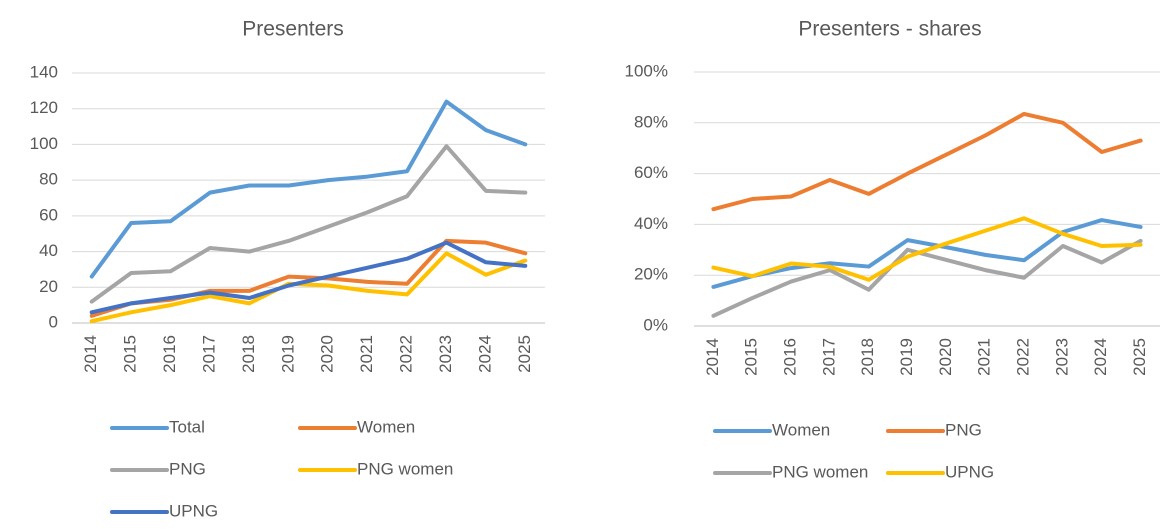  What do you see at coordinates (651, 121) in the screenshot?
I see `y-tick-label: 80%` at bounding box center [651, 121].